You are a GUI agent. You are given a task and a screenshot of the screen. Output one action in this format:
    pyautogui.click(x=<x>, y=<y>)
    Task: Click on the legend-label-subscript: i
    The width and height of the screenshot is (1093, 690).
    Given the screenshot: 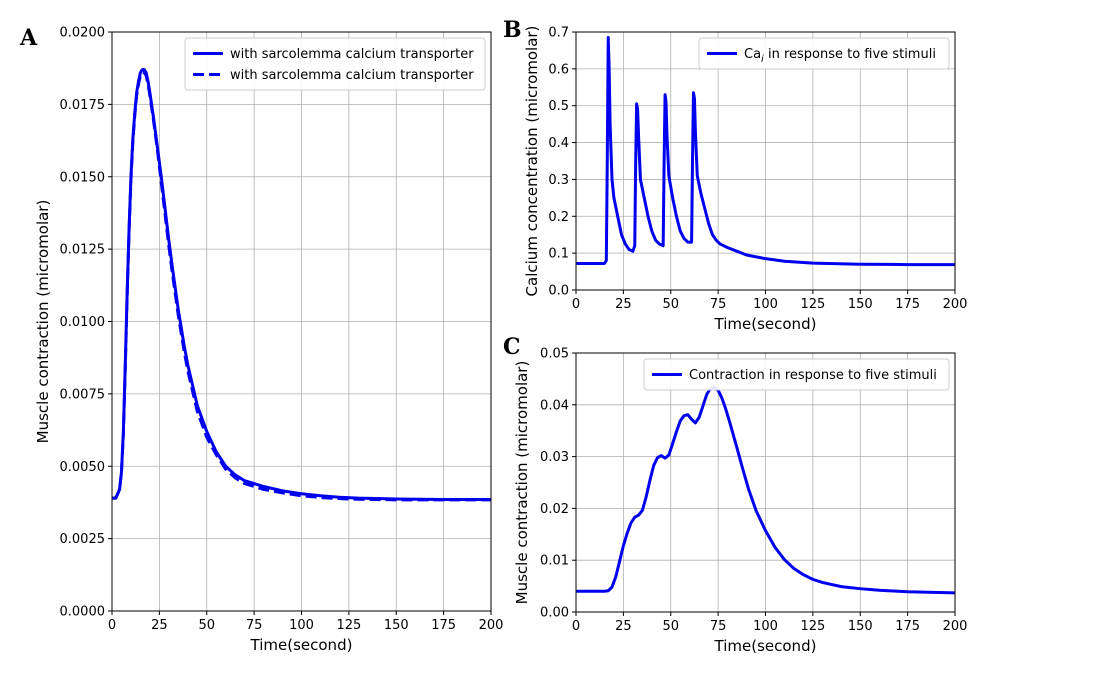 What is the action you would take?
    pyautogui.click(x=762, y=59)
    